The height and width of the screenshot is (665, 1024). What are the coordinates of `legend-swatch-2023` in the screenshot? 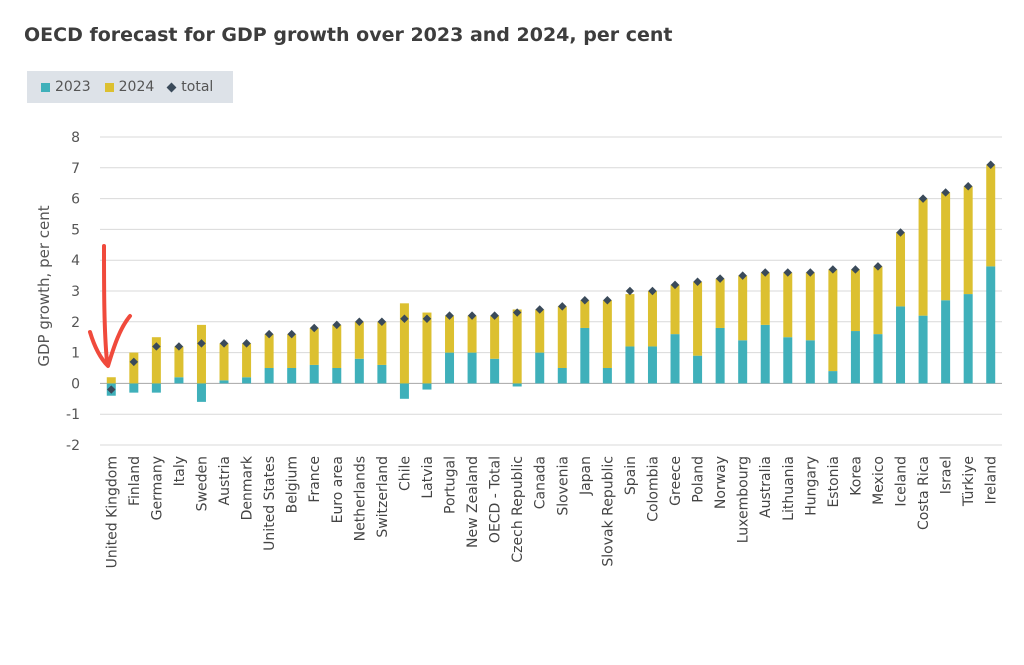 It's located at (45, 87).